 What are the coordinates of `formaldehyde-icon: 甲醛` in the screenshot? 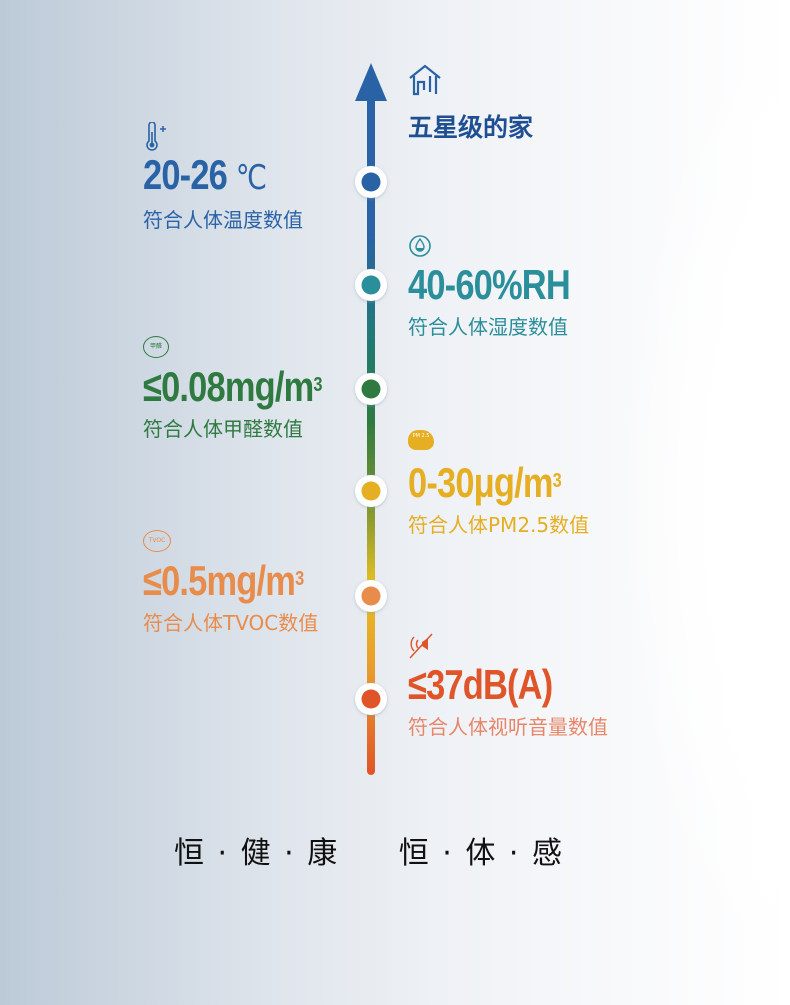 It's located at (156, 347).